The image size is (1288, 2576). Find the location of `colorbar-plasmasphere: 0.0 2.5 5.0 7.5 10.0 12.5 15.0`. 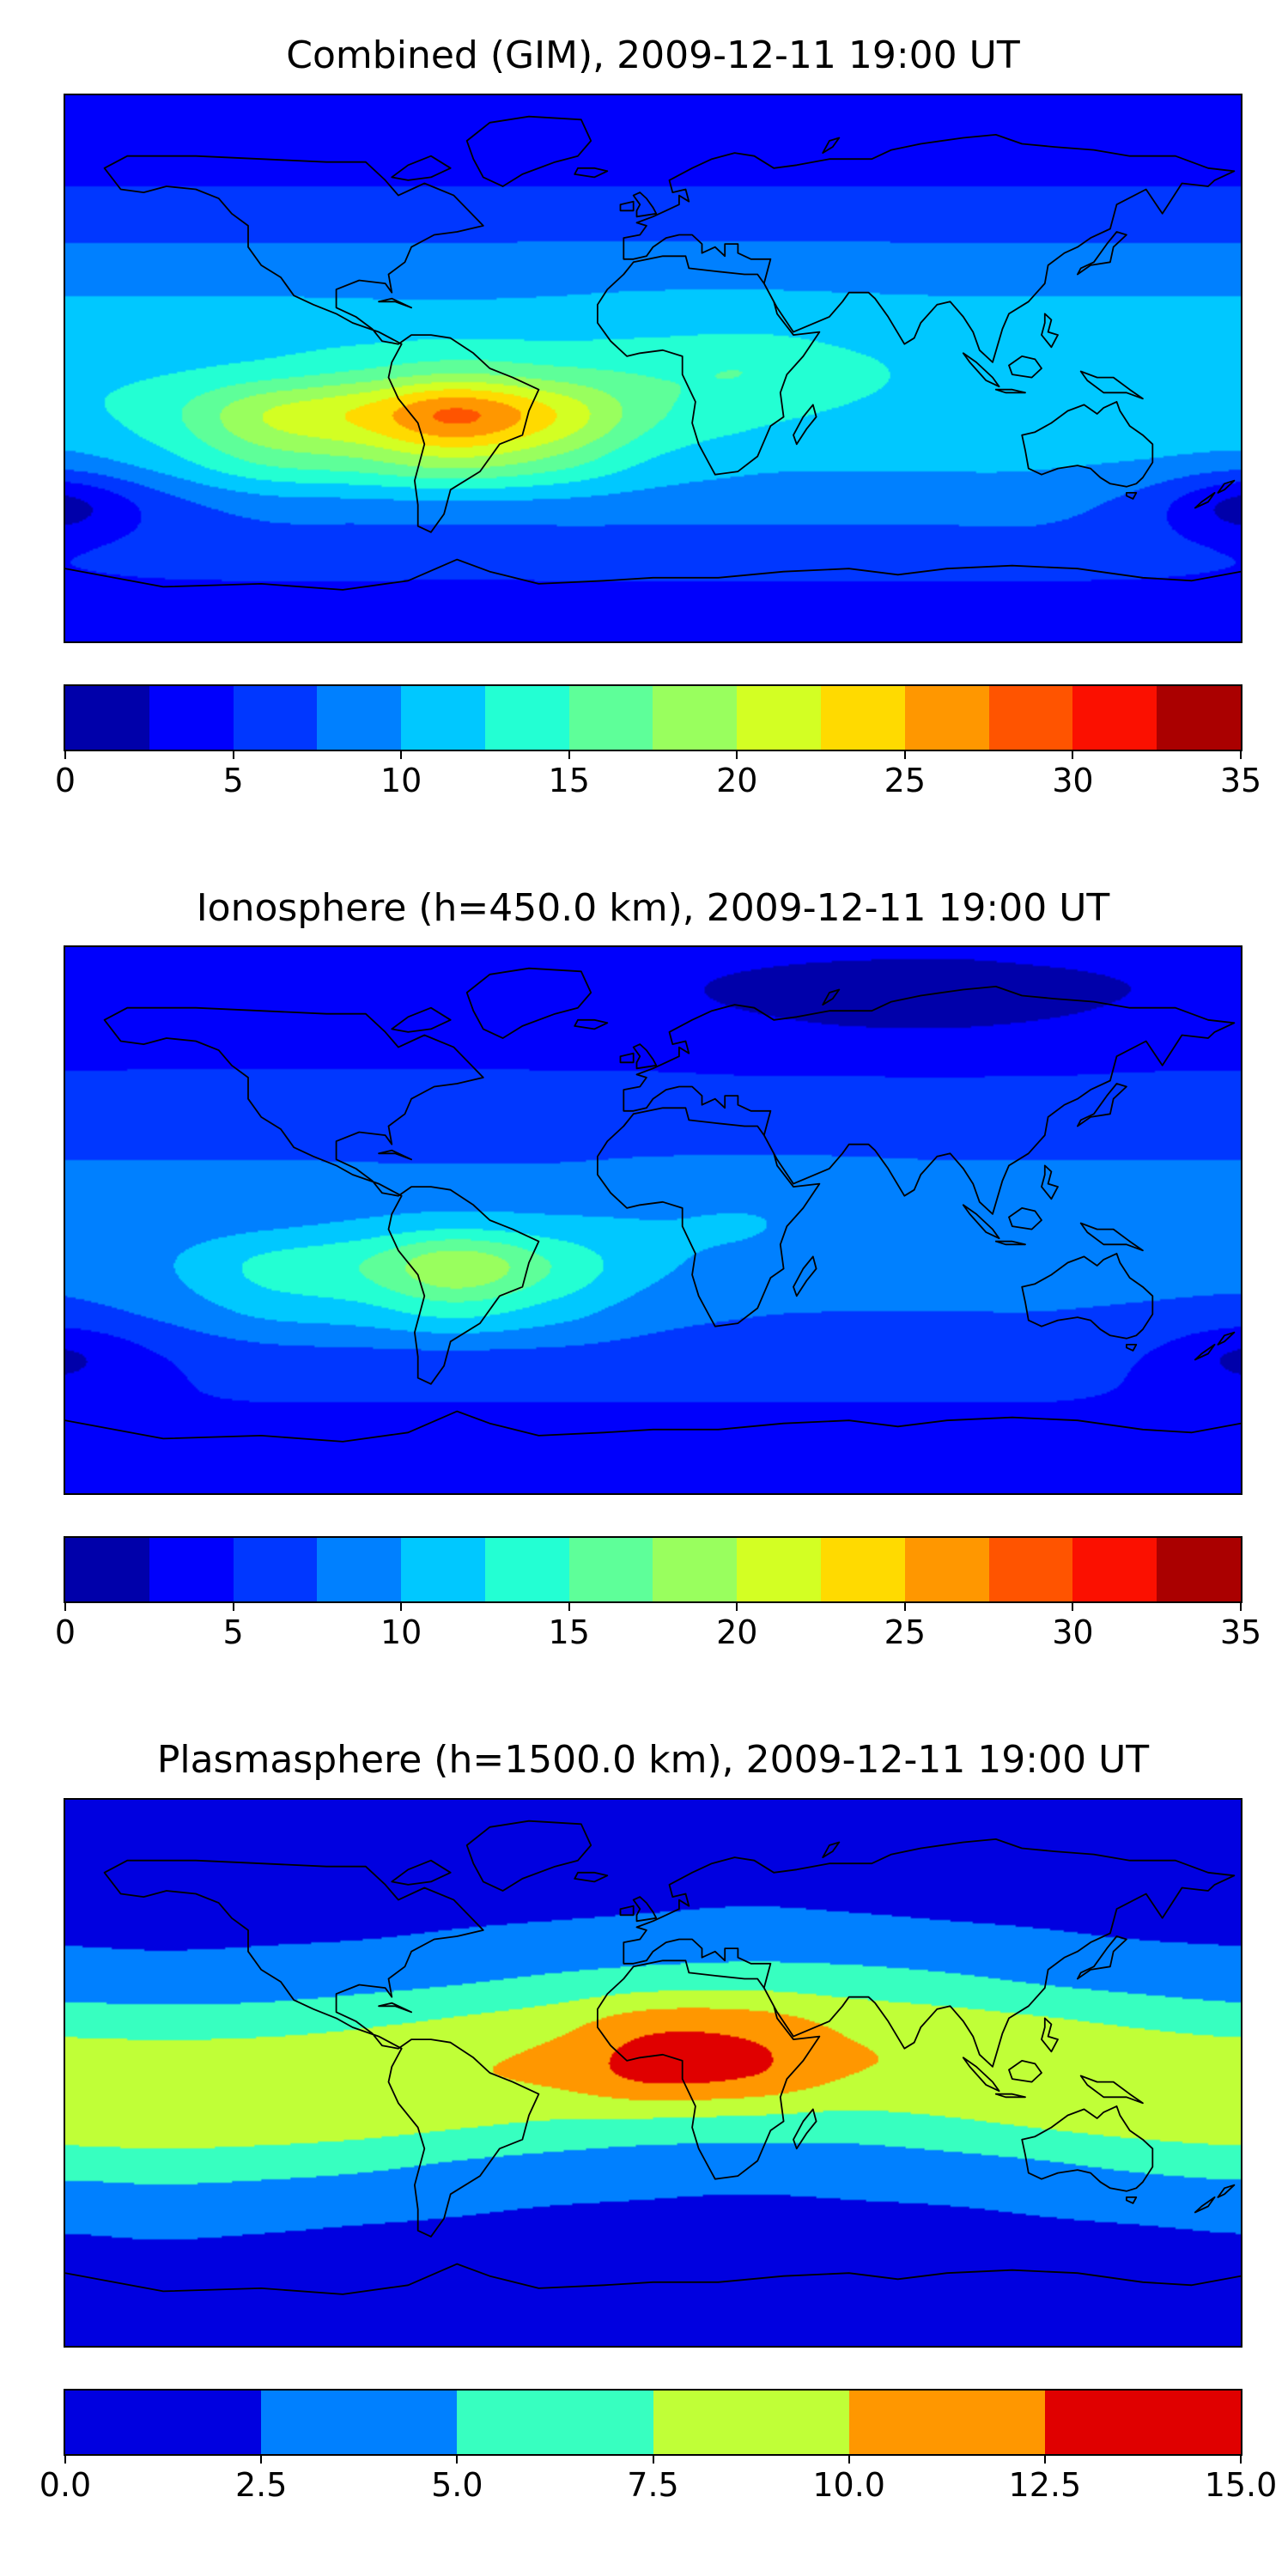

colorbar-plasmasphere: 0.0 2.5 5.0 7.5 10.0 12.5 15.0 is located at coordinates (658, 2449).